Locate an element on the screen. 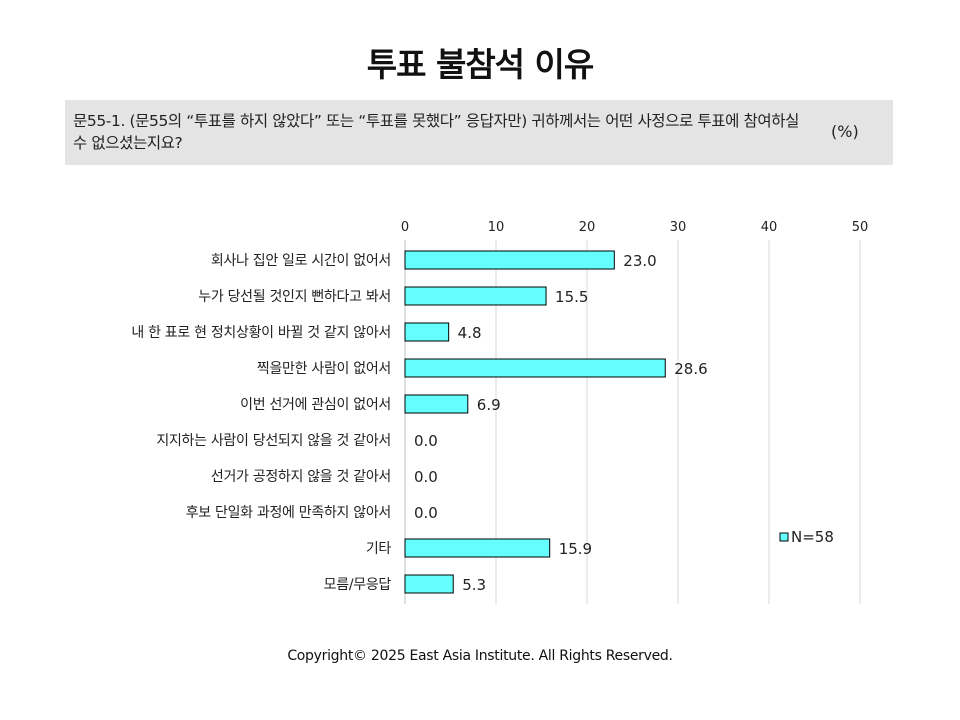 This screenshot has width=960, height=720. category-label: 이번 선거에 관심이 없어서 is located at coordinates (315, 405).